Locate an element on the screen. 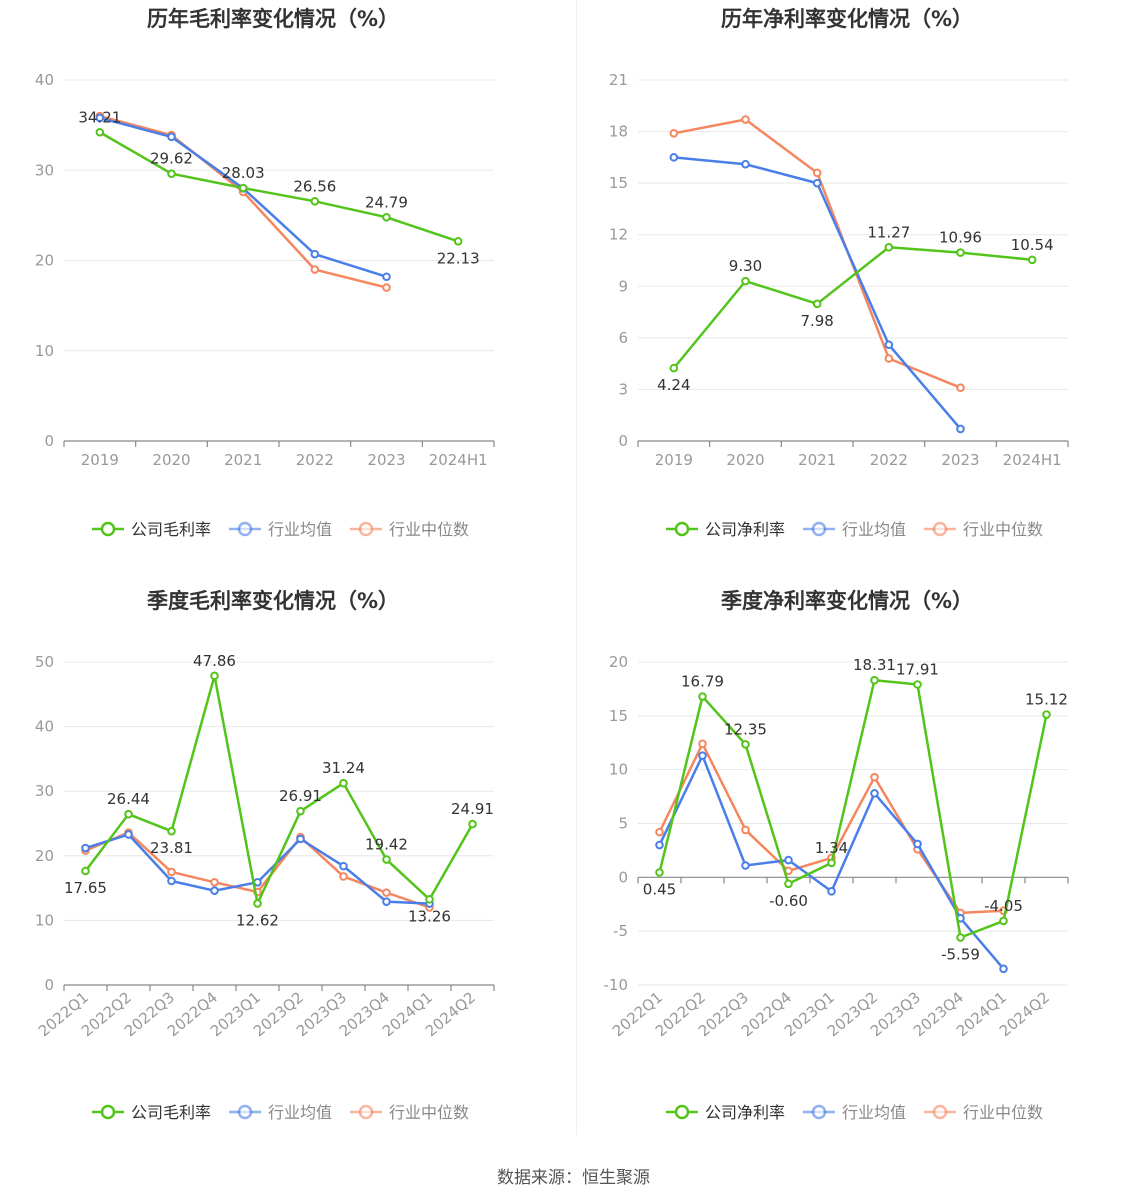 The height and width of the screenshot is (1202, 1147). y-tick-label: -5 is located at coordinates (620, 931).